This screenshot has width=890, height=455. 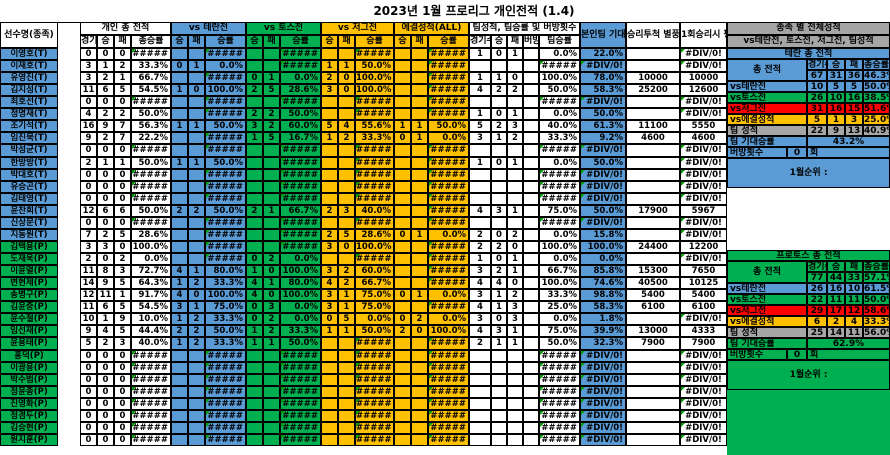 What do you see at coordinates (854, 266) in the screenshot?
I see `summary-col-header: 패` at bounding box center [854, 266].